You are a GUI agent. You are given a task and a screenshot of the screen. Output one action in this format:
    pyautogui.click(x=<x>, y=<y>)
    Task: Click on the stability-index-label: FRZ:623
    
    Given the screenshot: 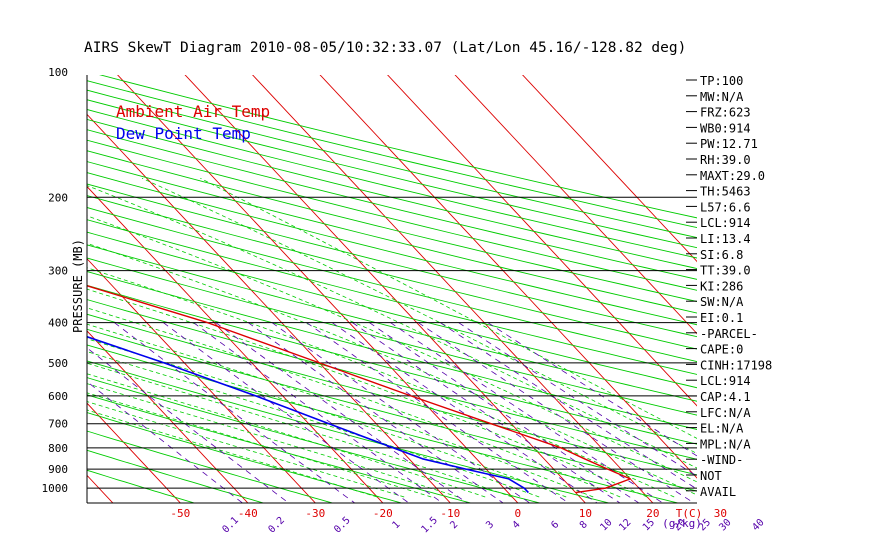 What is the action you would take?
    pyautogui.click(x=725, y=113)
    